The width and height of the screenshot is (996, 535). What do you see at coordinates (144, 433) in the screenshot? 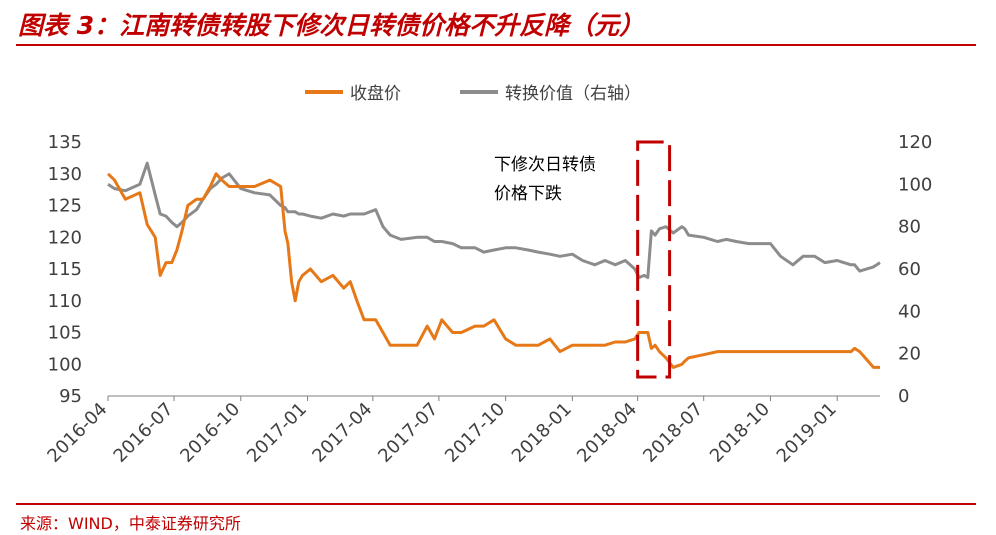
I see `x-tick-label: 2016-07` at bounding box center [144, 433].